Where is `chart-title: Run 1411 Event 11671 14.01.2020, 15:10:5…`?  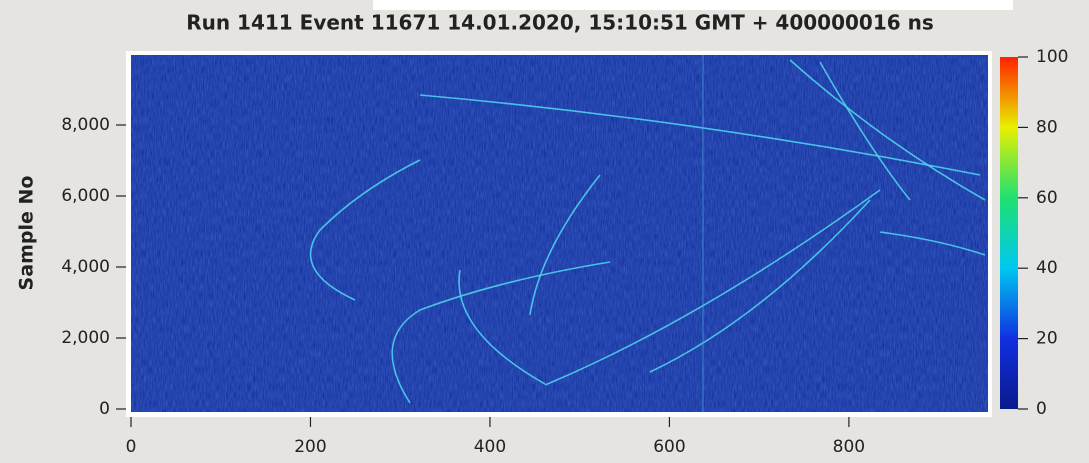 chart-title: Run 1411 Event 11671 14.01.2020, 15:10:5… is located at coordinates (560, 23).